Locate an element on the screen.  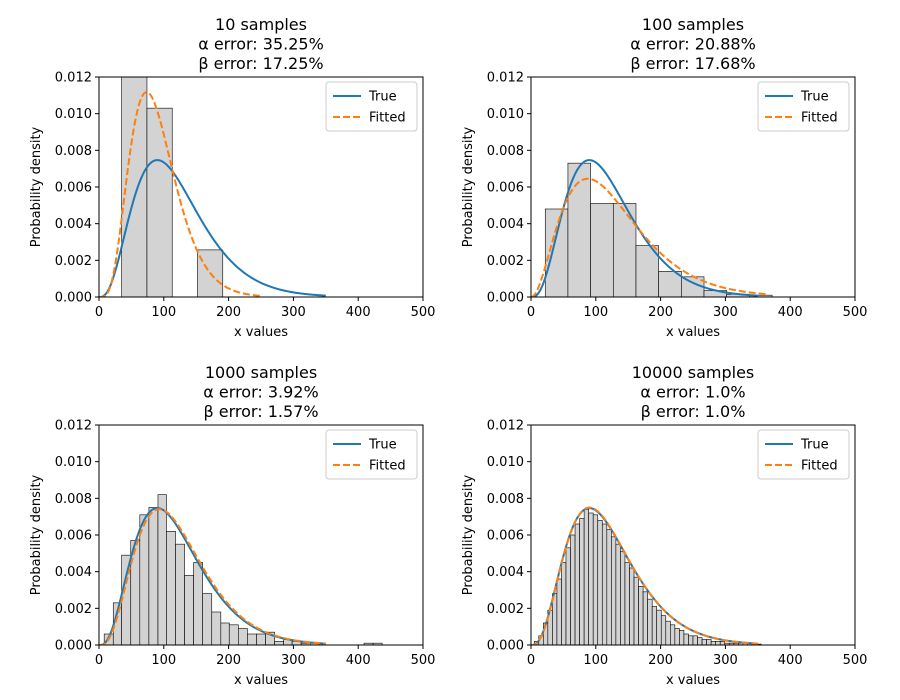
title-line: α error: 3.92% is located at coordinates (260, 392).